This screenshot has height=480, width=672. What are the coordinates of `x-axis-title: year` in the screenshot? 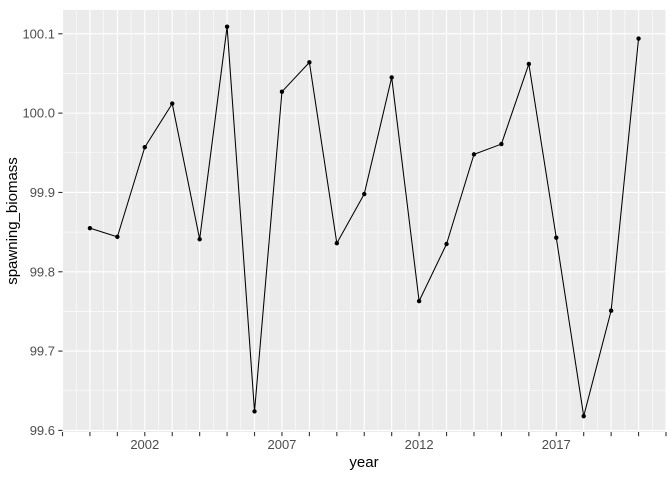 It's located at (363, 462).